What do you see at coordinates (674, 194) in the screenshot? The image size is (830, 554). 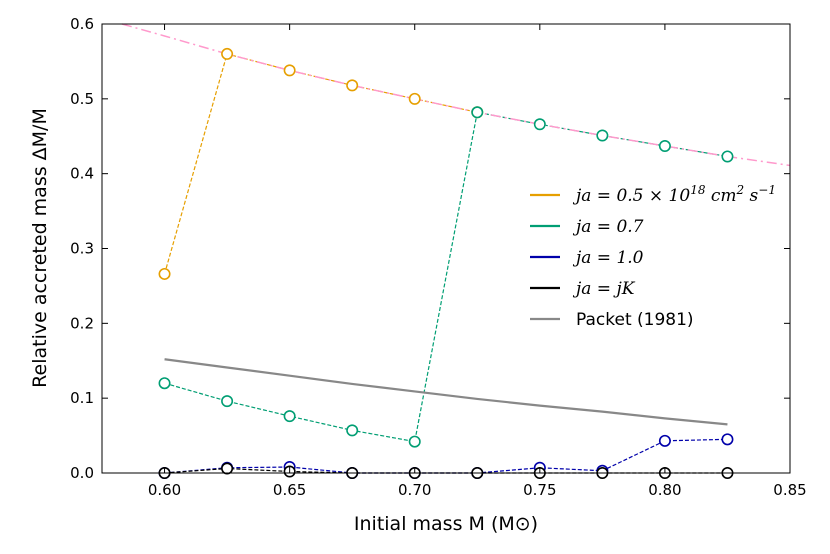 I see `legend-label-0: ja = 0.5 × 1018 cm2 s−1` at bounding box center [674, 194].